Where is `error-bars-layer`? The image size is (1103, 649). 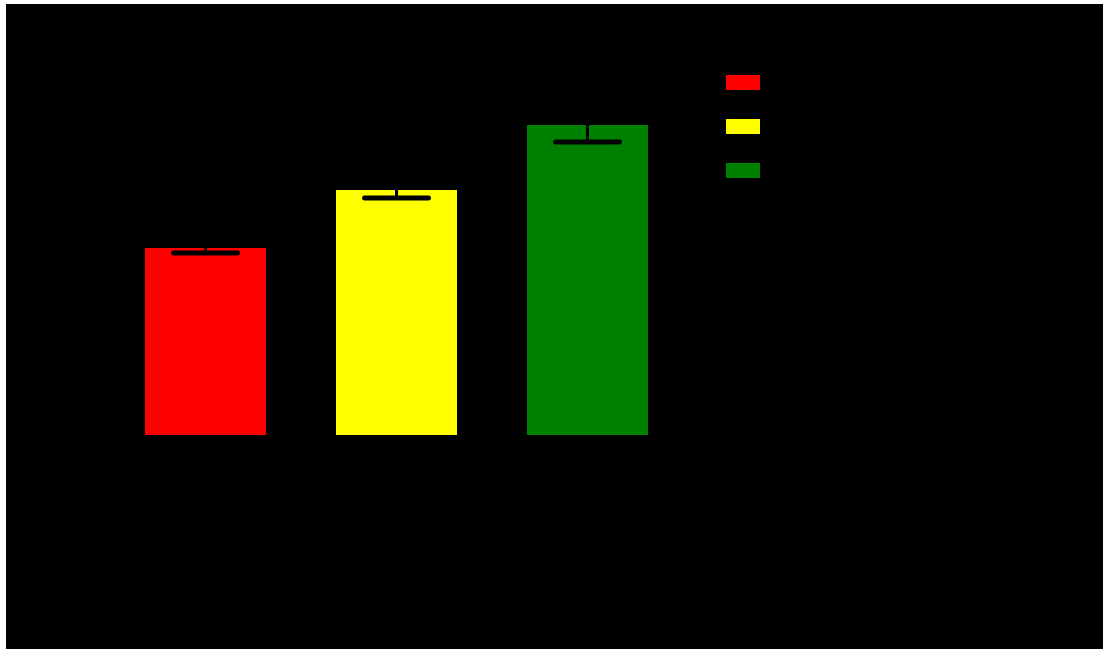 error-bars-layer is located at coordinates (396, 182).